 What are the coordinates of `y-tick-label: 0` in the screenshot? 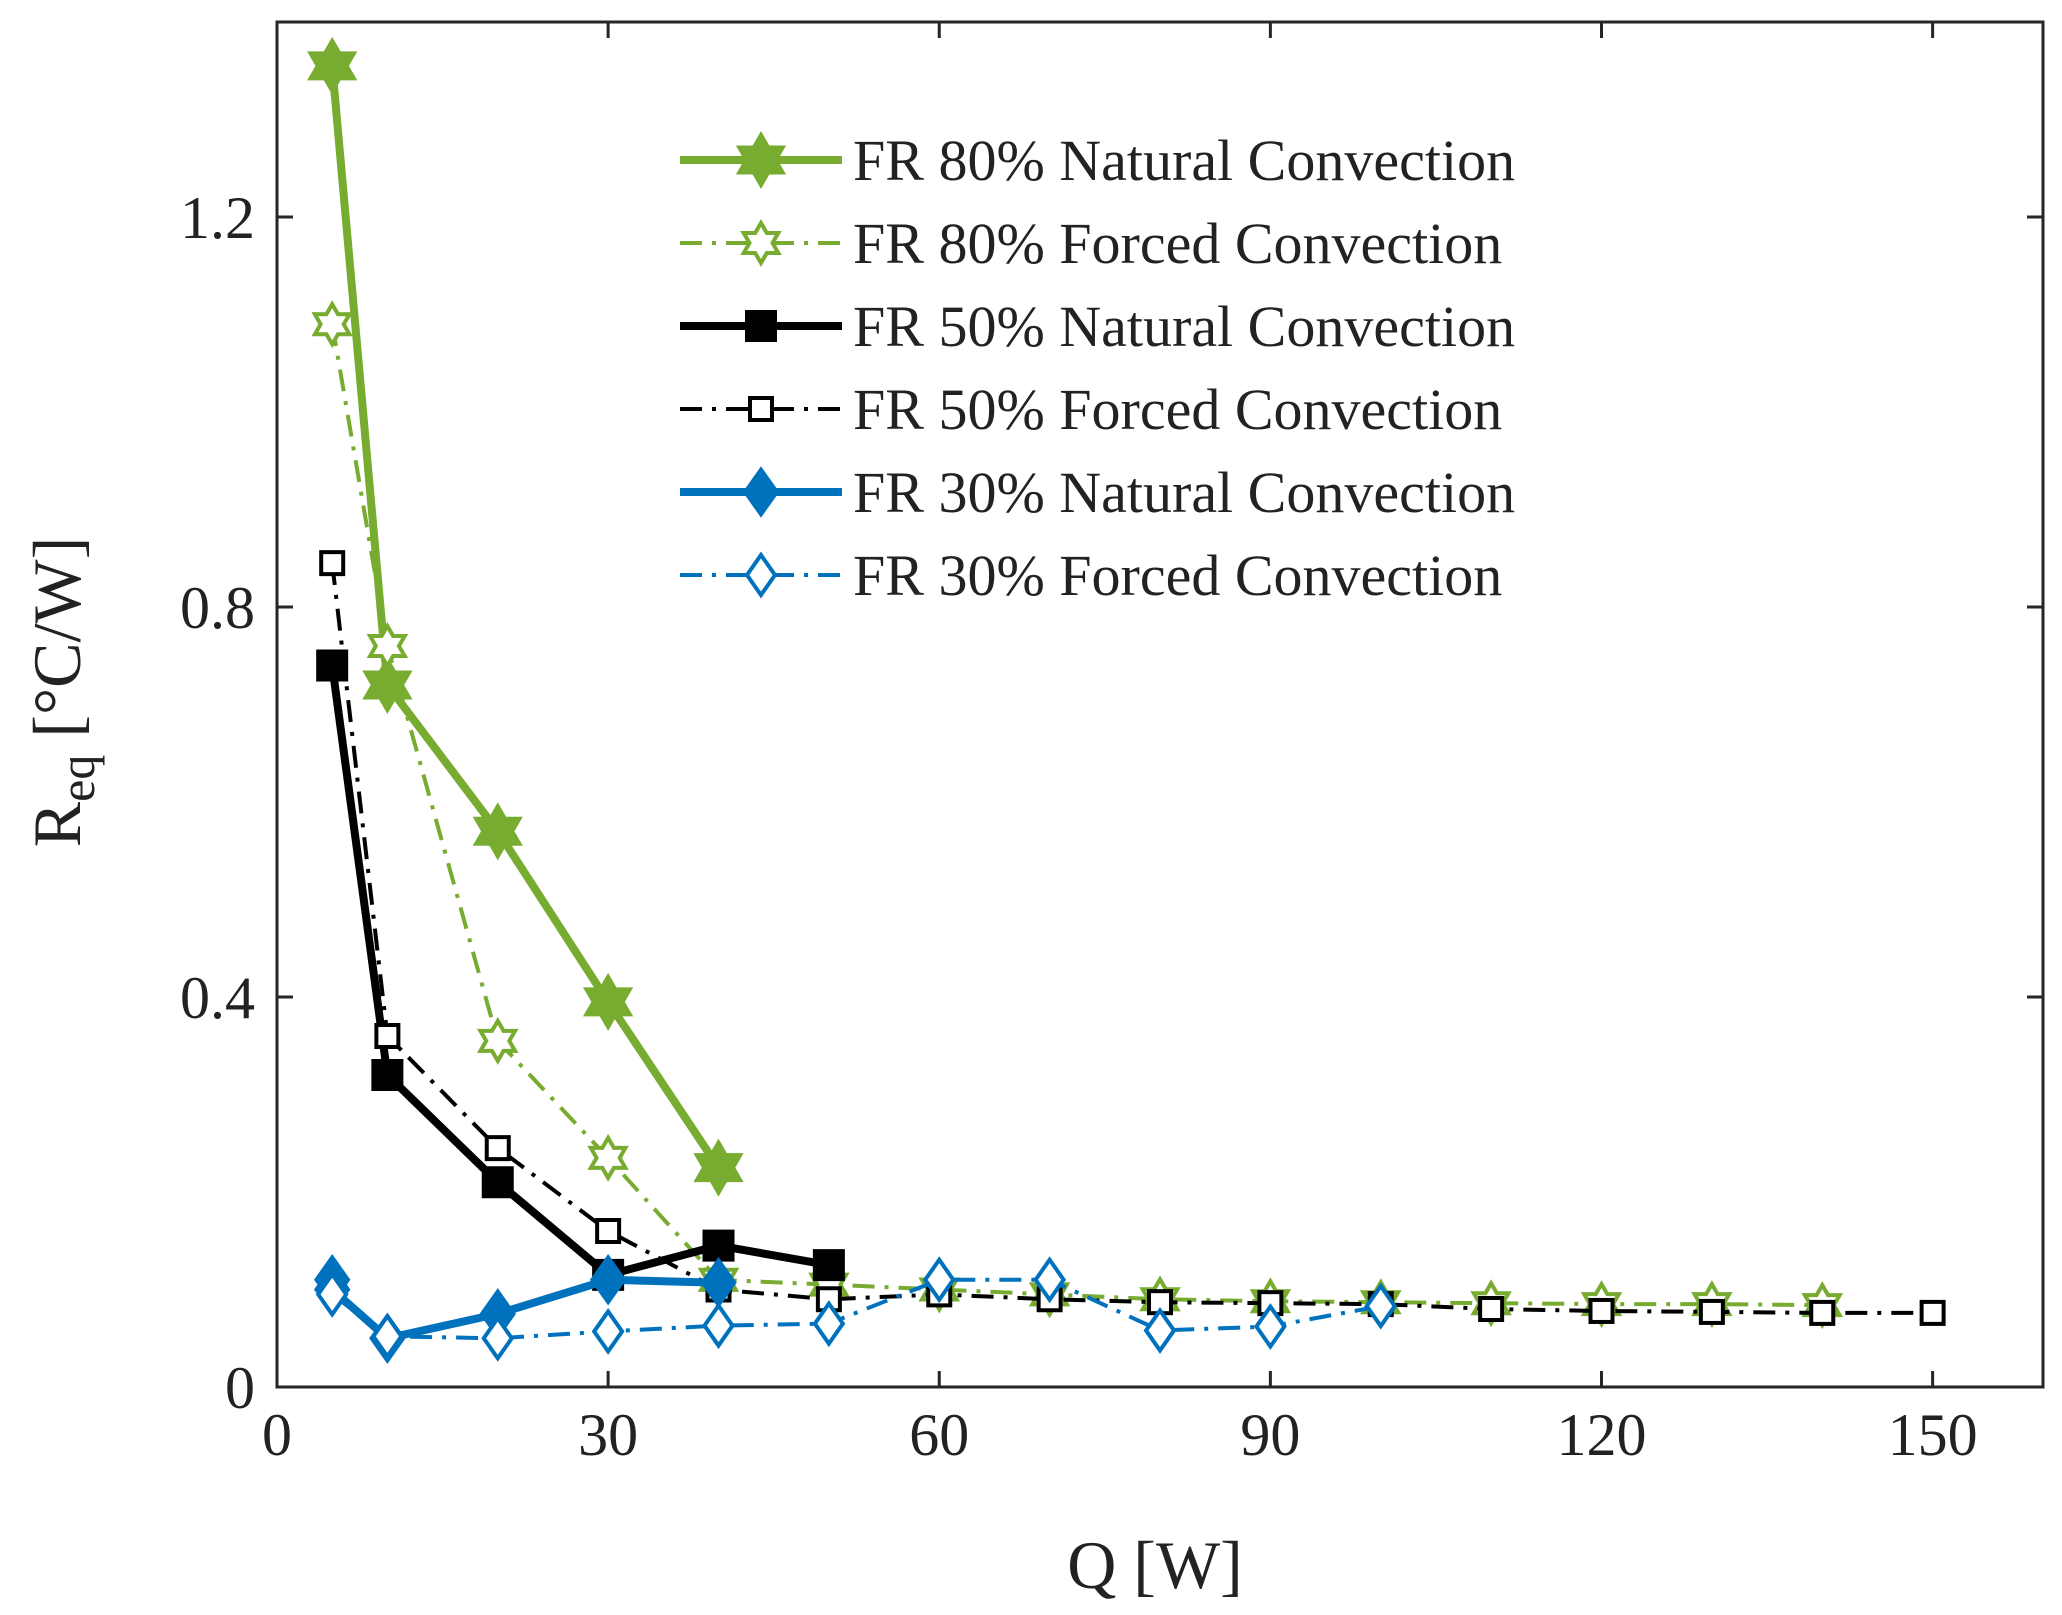 It's located at (240, 1388).